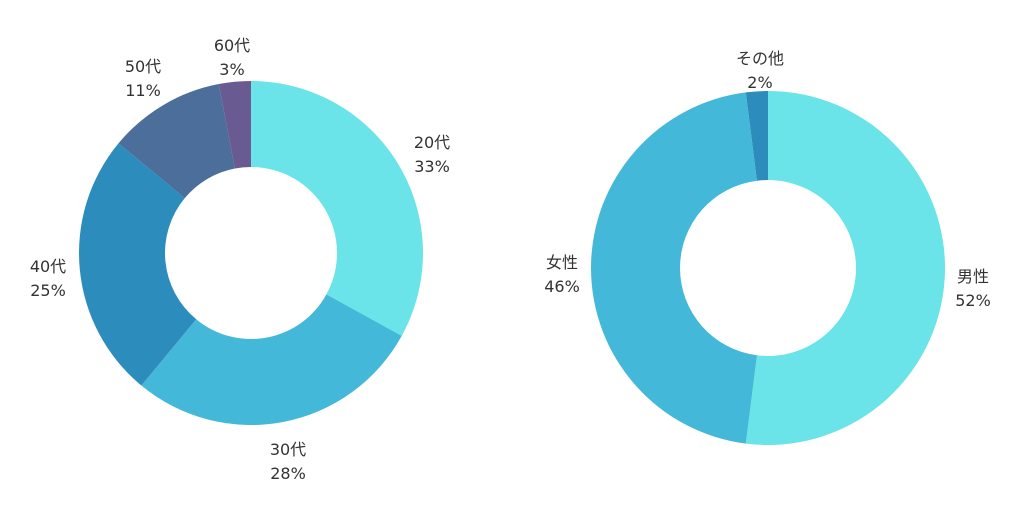 The image size is (1024, 507). I want to click on age-category-label-0: 20代, so click(432, 142).